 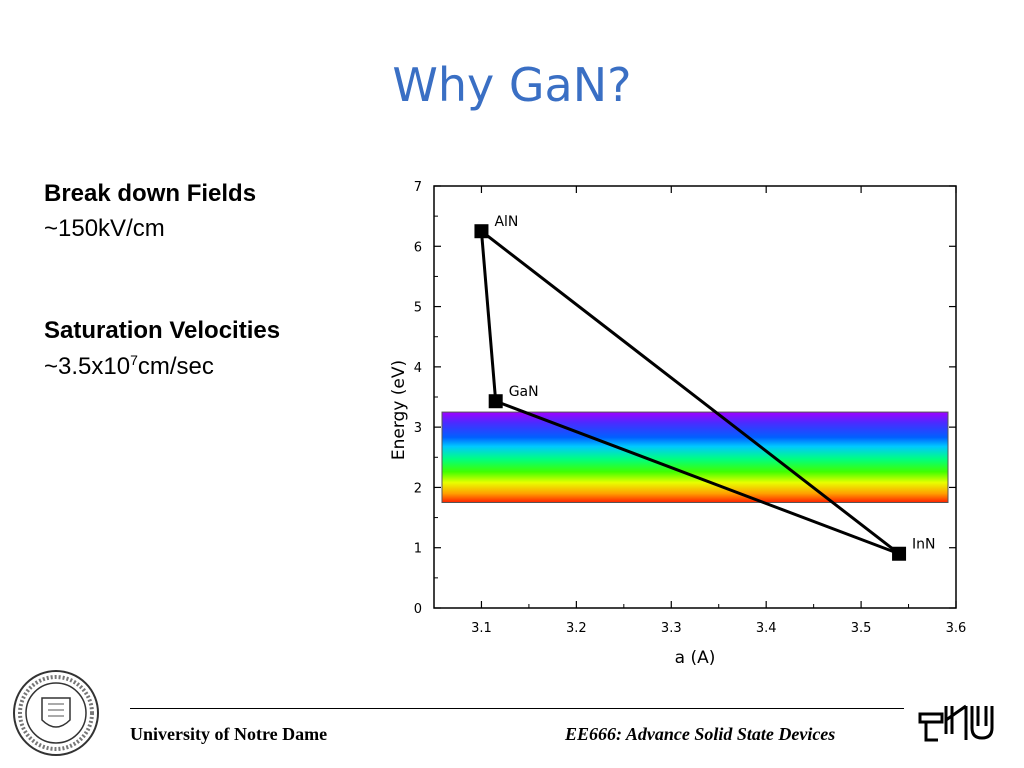 What do you see at coordinates (923, 545) in the screenshot?
I see `label-inn: InN` at bounding box center [923, 545].